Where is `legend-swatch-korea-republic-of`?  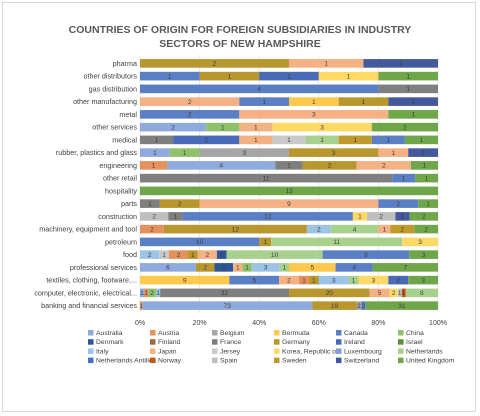 legend-swatch-korea-republic-of is located at coordinates (277, 351).